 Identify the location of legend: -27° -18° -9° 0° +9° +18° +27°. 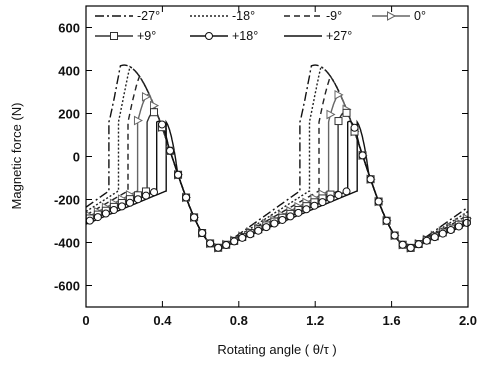
(260, 26).